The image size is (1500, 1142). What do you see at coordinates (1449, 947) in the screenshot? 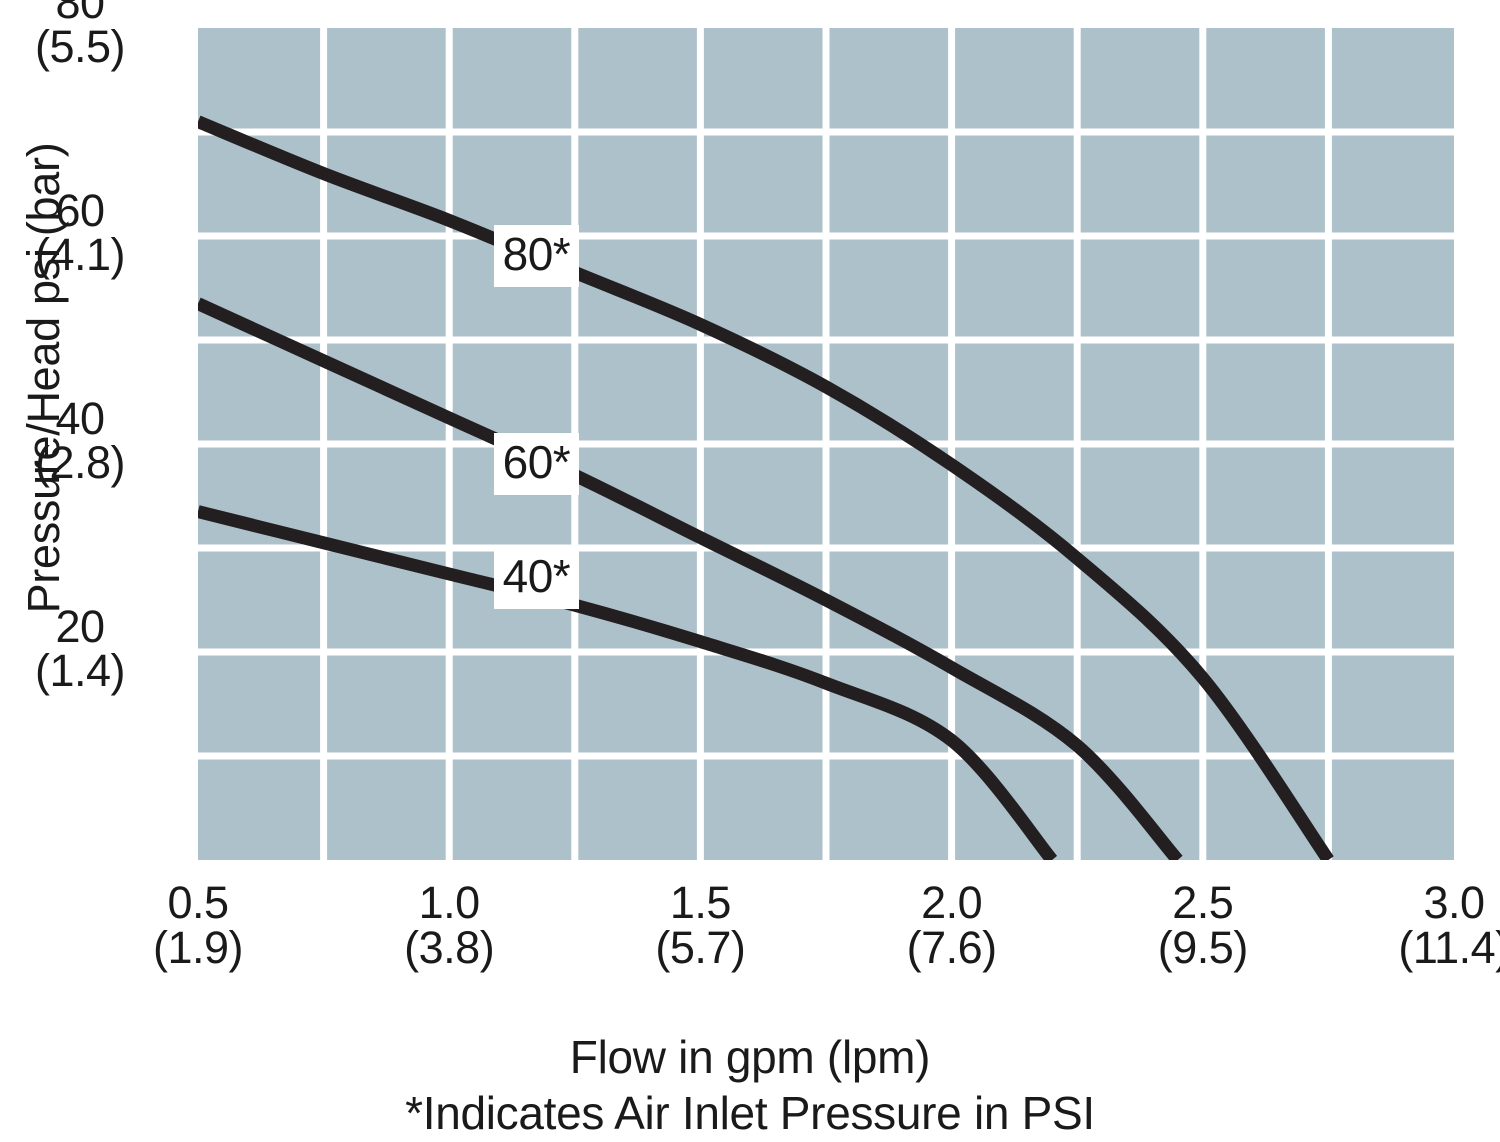
I see `x-tick-secondary: (11.4)` at bounding box center [1449, 947].